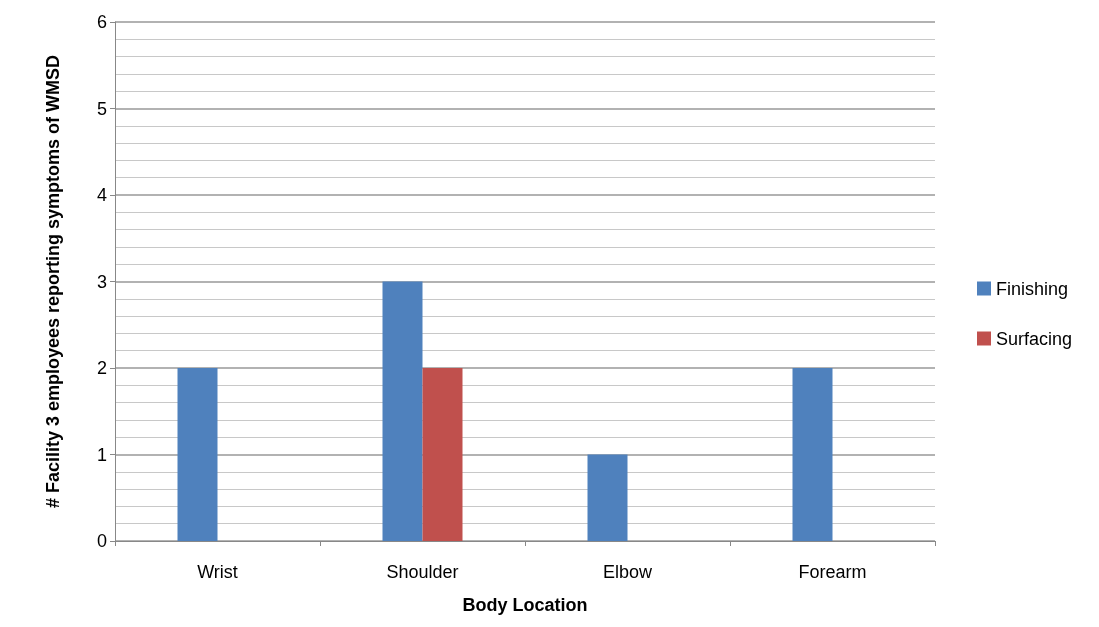 Image resolution: width=1099 pixels, height=627 pixels. What do you see at coordinates (101, 454) in the screenshot?
I see `y-tick-label: 1` at bounding box center [101, 454].